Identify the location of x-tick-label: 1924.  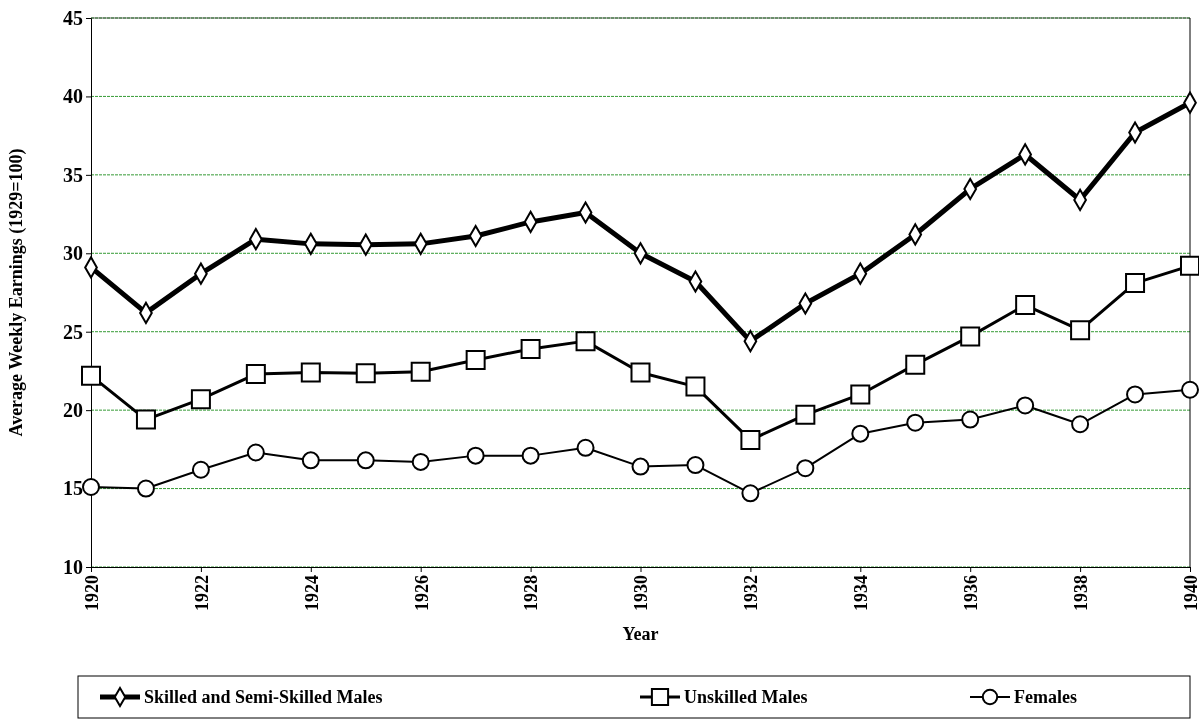
(311, 593).